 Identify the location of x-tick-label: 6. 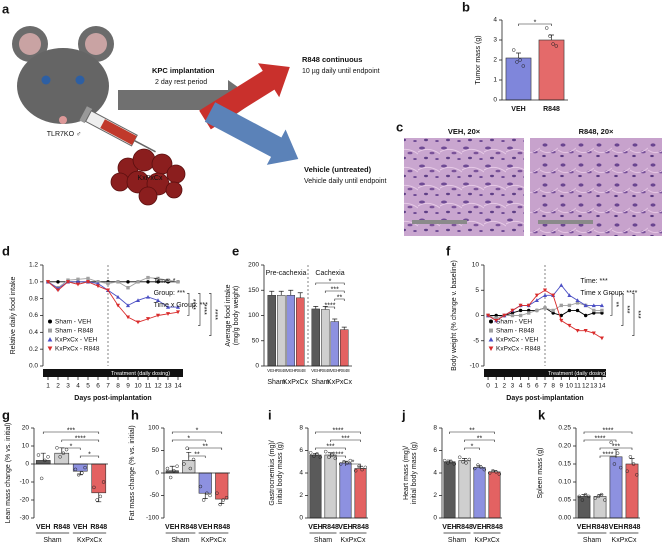
(98, 386).